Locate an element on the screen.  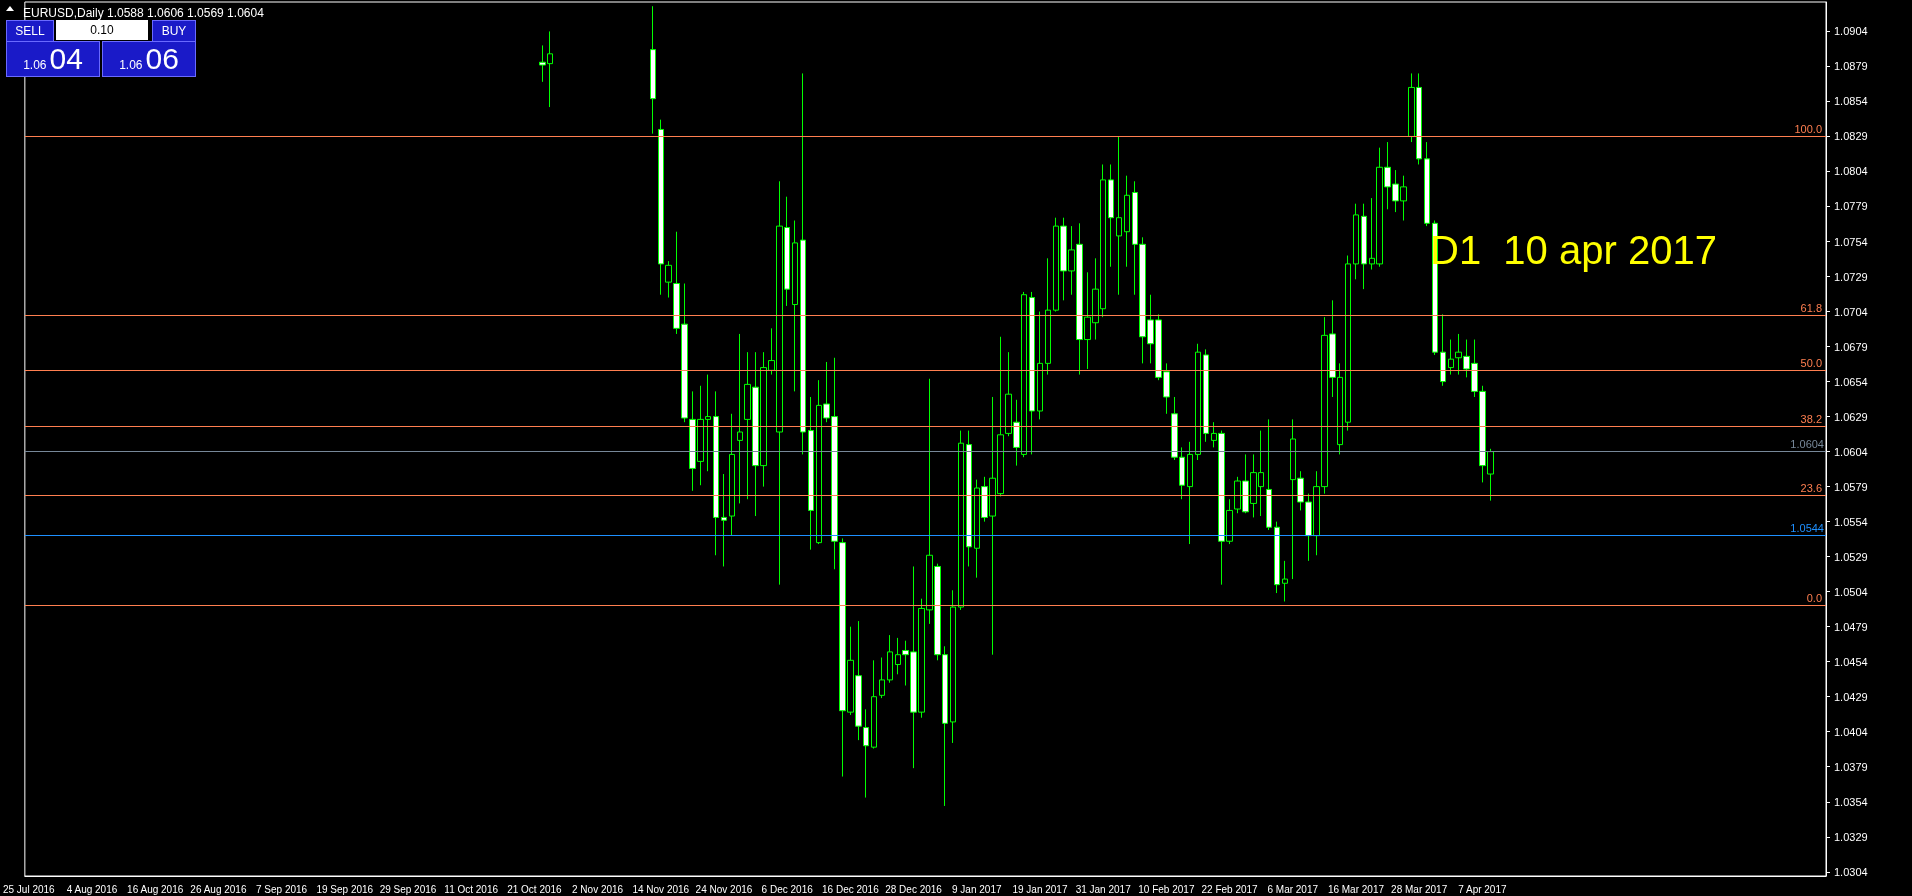
ref-line-label: 1.0604 is located at coordinates (1807, 444).